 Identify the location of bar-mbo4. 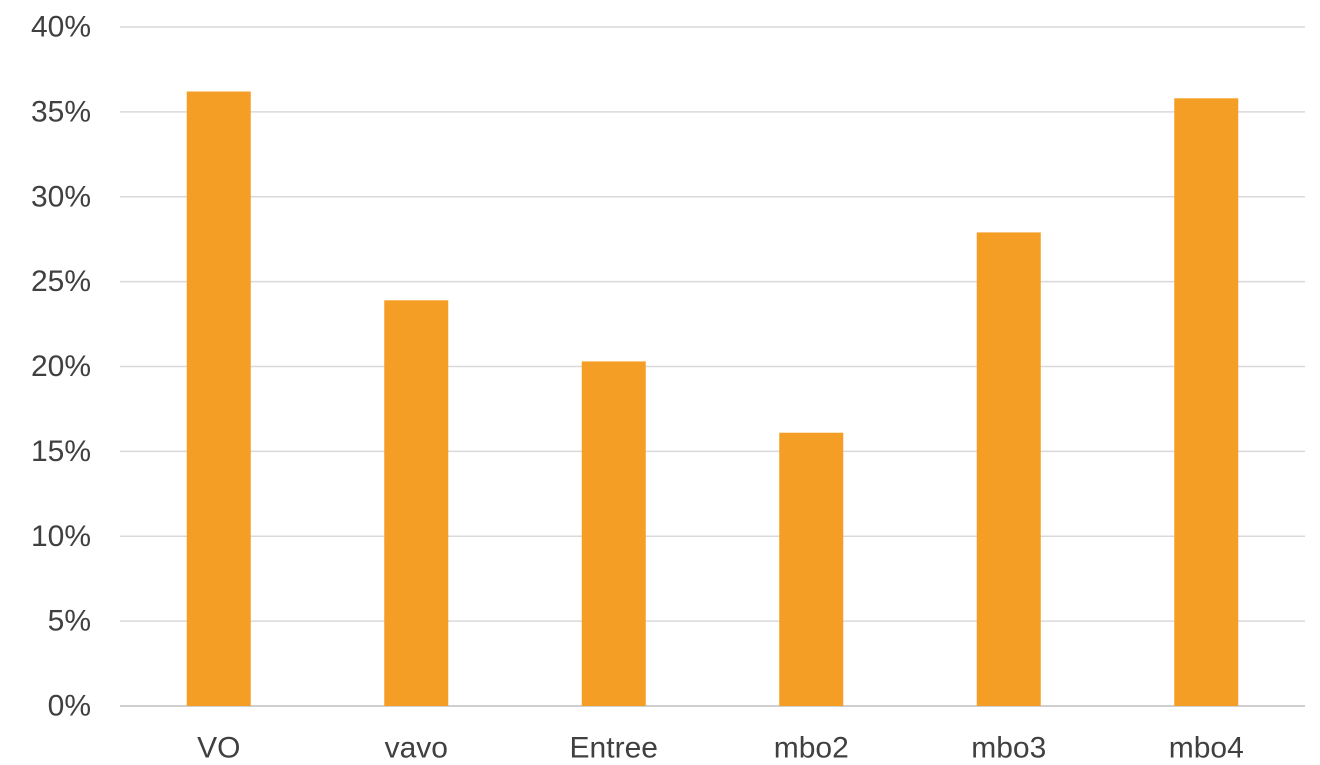
(1206, 402).